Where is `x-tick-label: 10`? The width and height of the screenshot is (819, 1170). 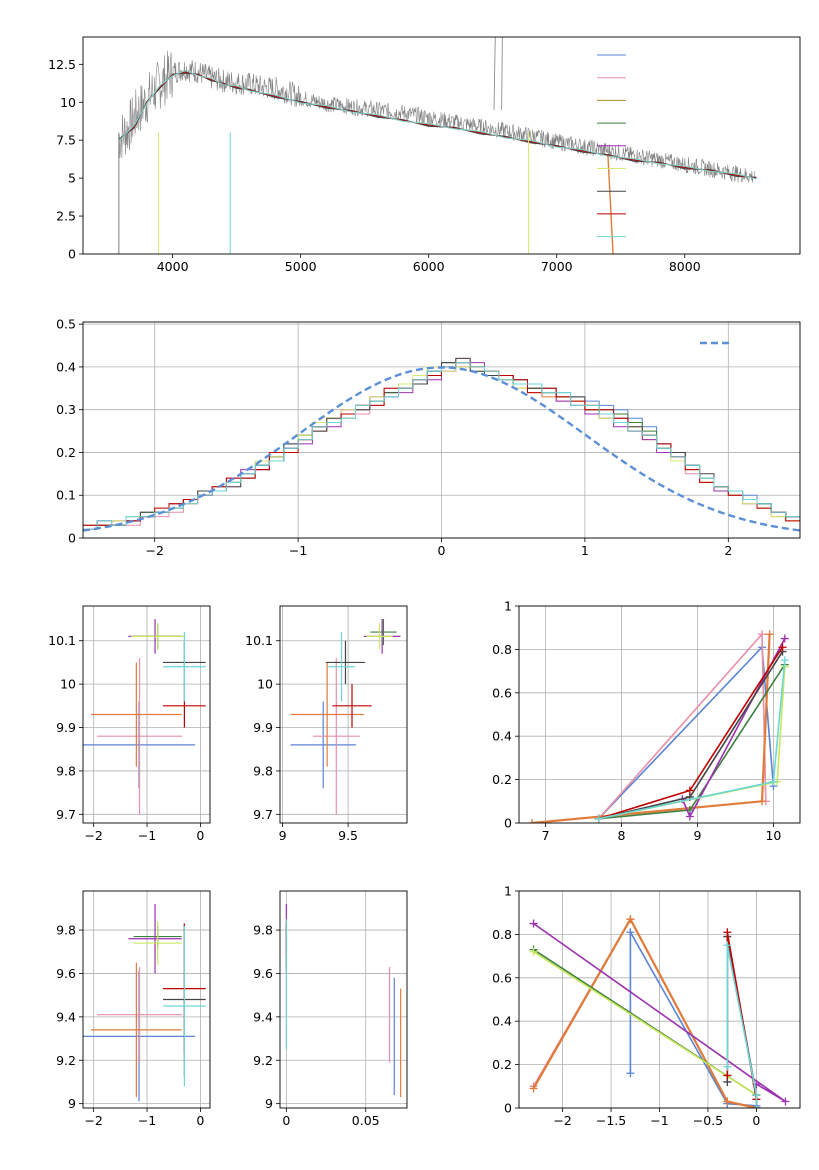
x-tick-label: 10 is located at coordinates (773, 835).